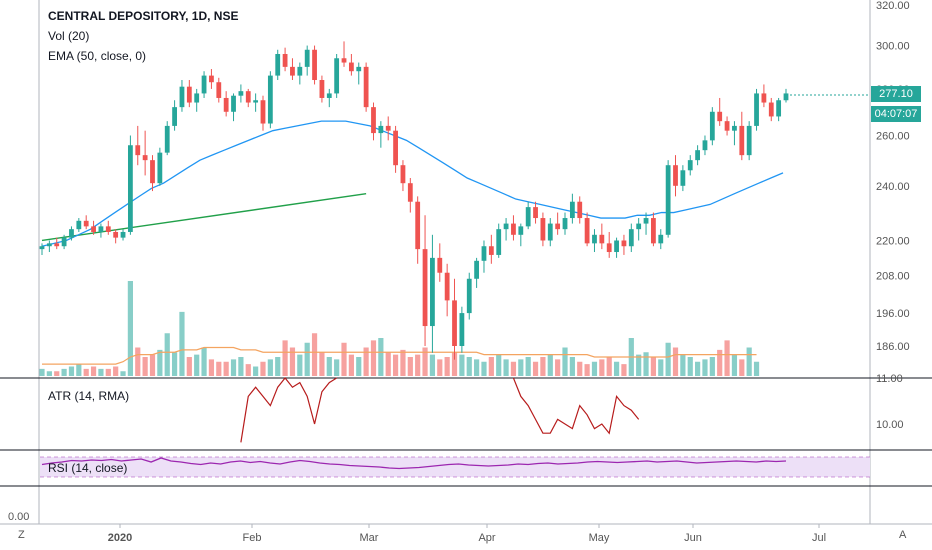 Image resolution: width=932 pixels, height=550 pixels. What do you see at coordinates (399, 355) in the screenshot?
I see `volume-ma-line` at bounding box center [399, 355].